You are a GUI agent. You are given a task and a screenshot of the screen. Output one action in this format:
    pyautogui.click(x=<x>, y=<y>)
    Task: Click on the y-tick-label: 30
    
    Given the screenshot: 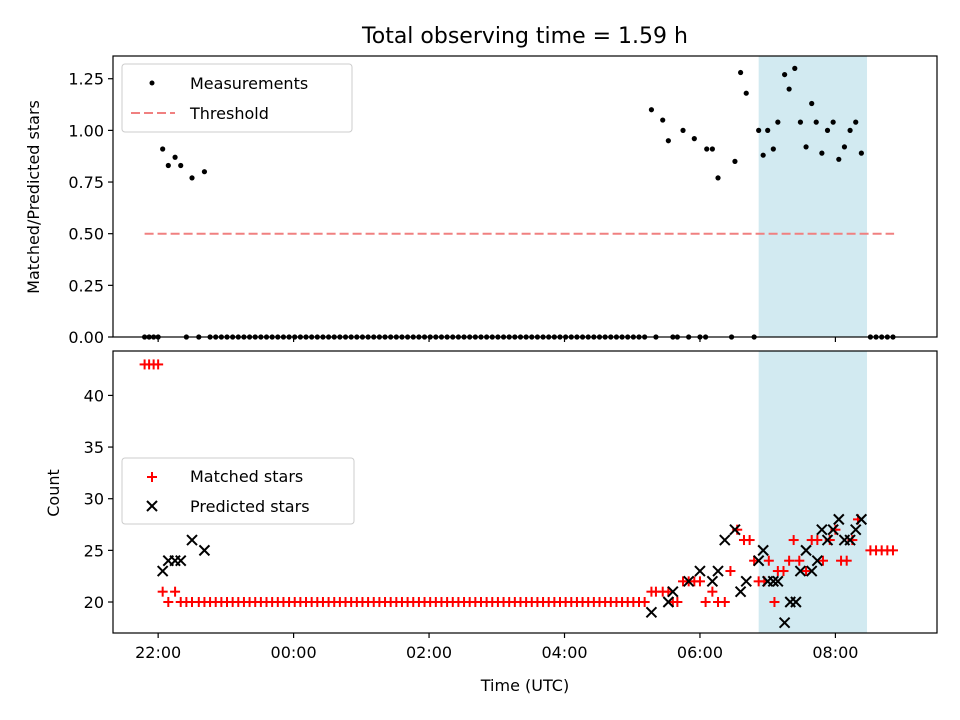 What is the action you would take?
    pyautogui.click(x=94, y=499)
    